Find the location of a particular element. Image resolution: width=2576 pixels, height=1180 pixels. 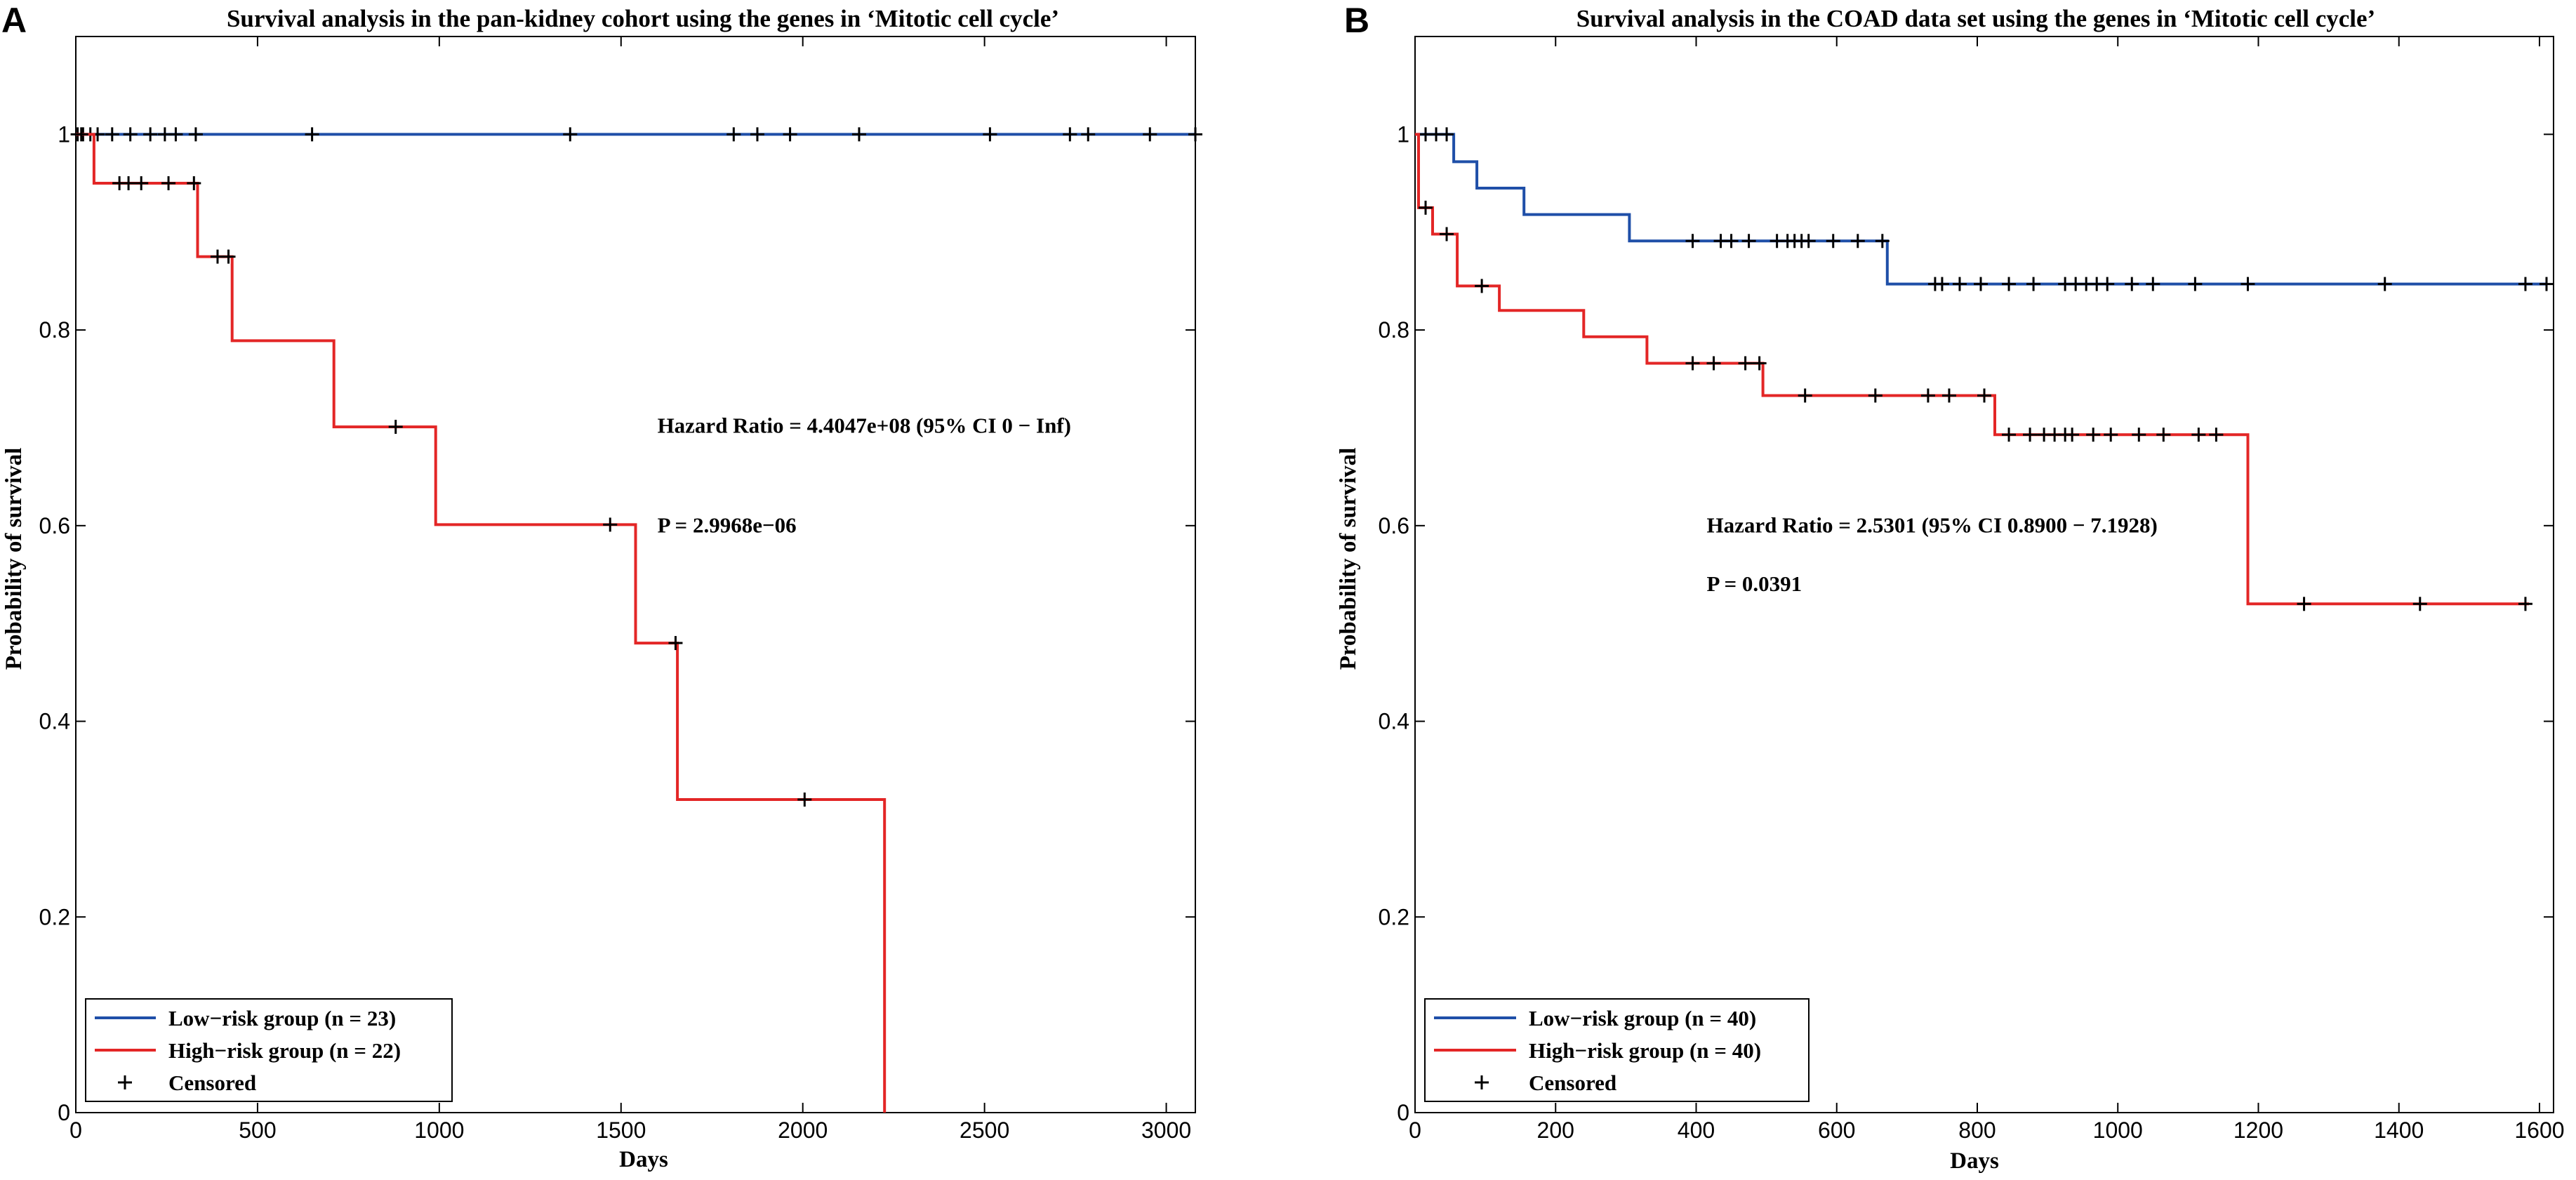

x-tick-label: 1400 is located at coordinates (2399, 1130).